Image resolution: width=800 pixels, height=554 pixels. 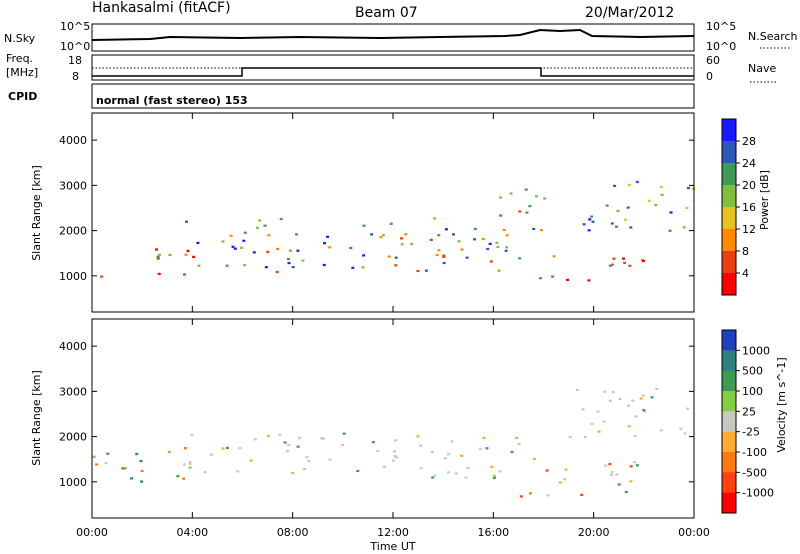 What do you see at coordinates (392, 546) in the screenshot?
I see `x-axis-label: Time UT` at bounding box center [392, 546].